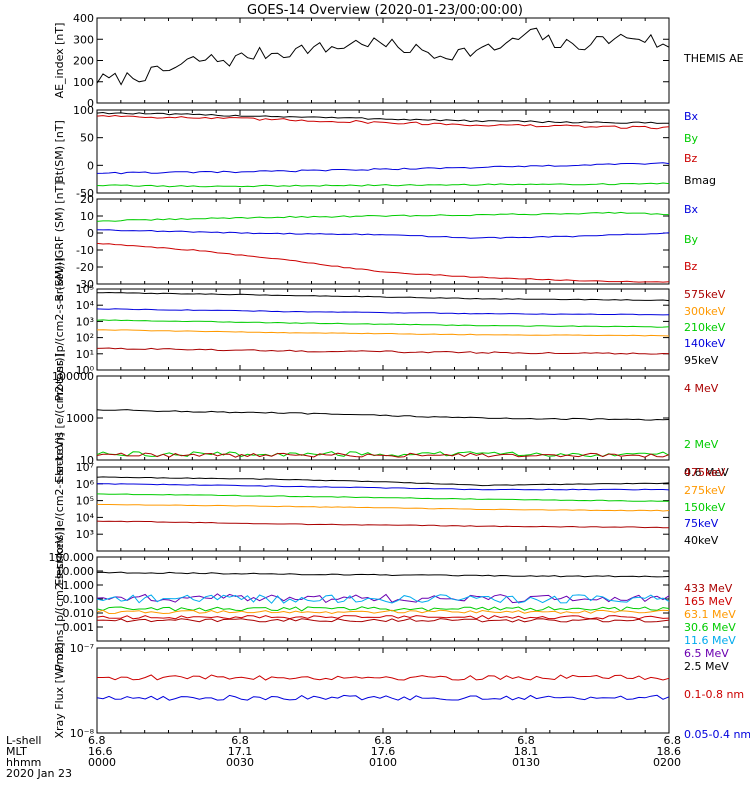 The height and width of the screenshot is (804, 750). I want to click on legend-entry: 75keV, so click(701, 523).